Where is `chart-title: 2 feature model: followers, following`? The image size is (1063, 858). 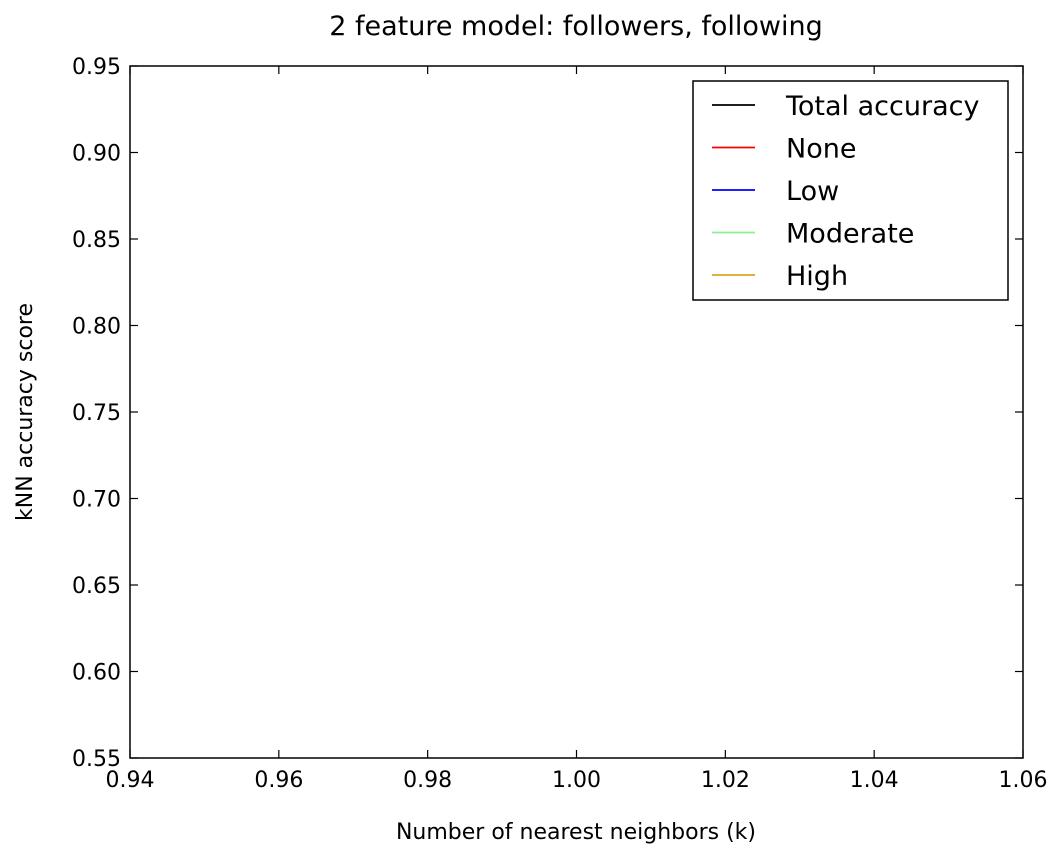 chart-title: 2 feature model: followers, following is located at coordinates (576, 26).